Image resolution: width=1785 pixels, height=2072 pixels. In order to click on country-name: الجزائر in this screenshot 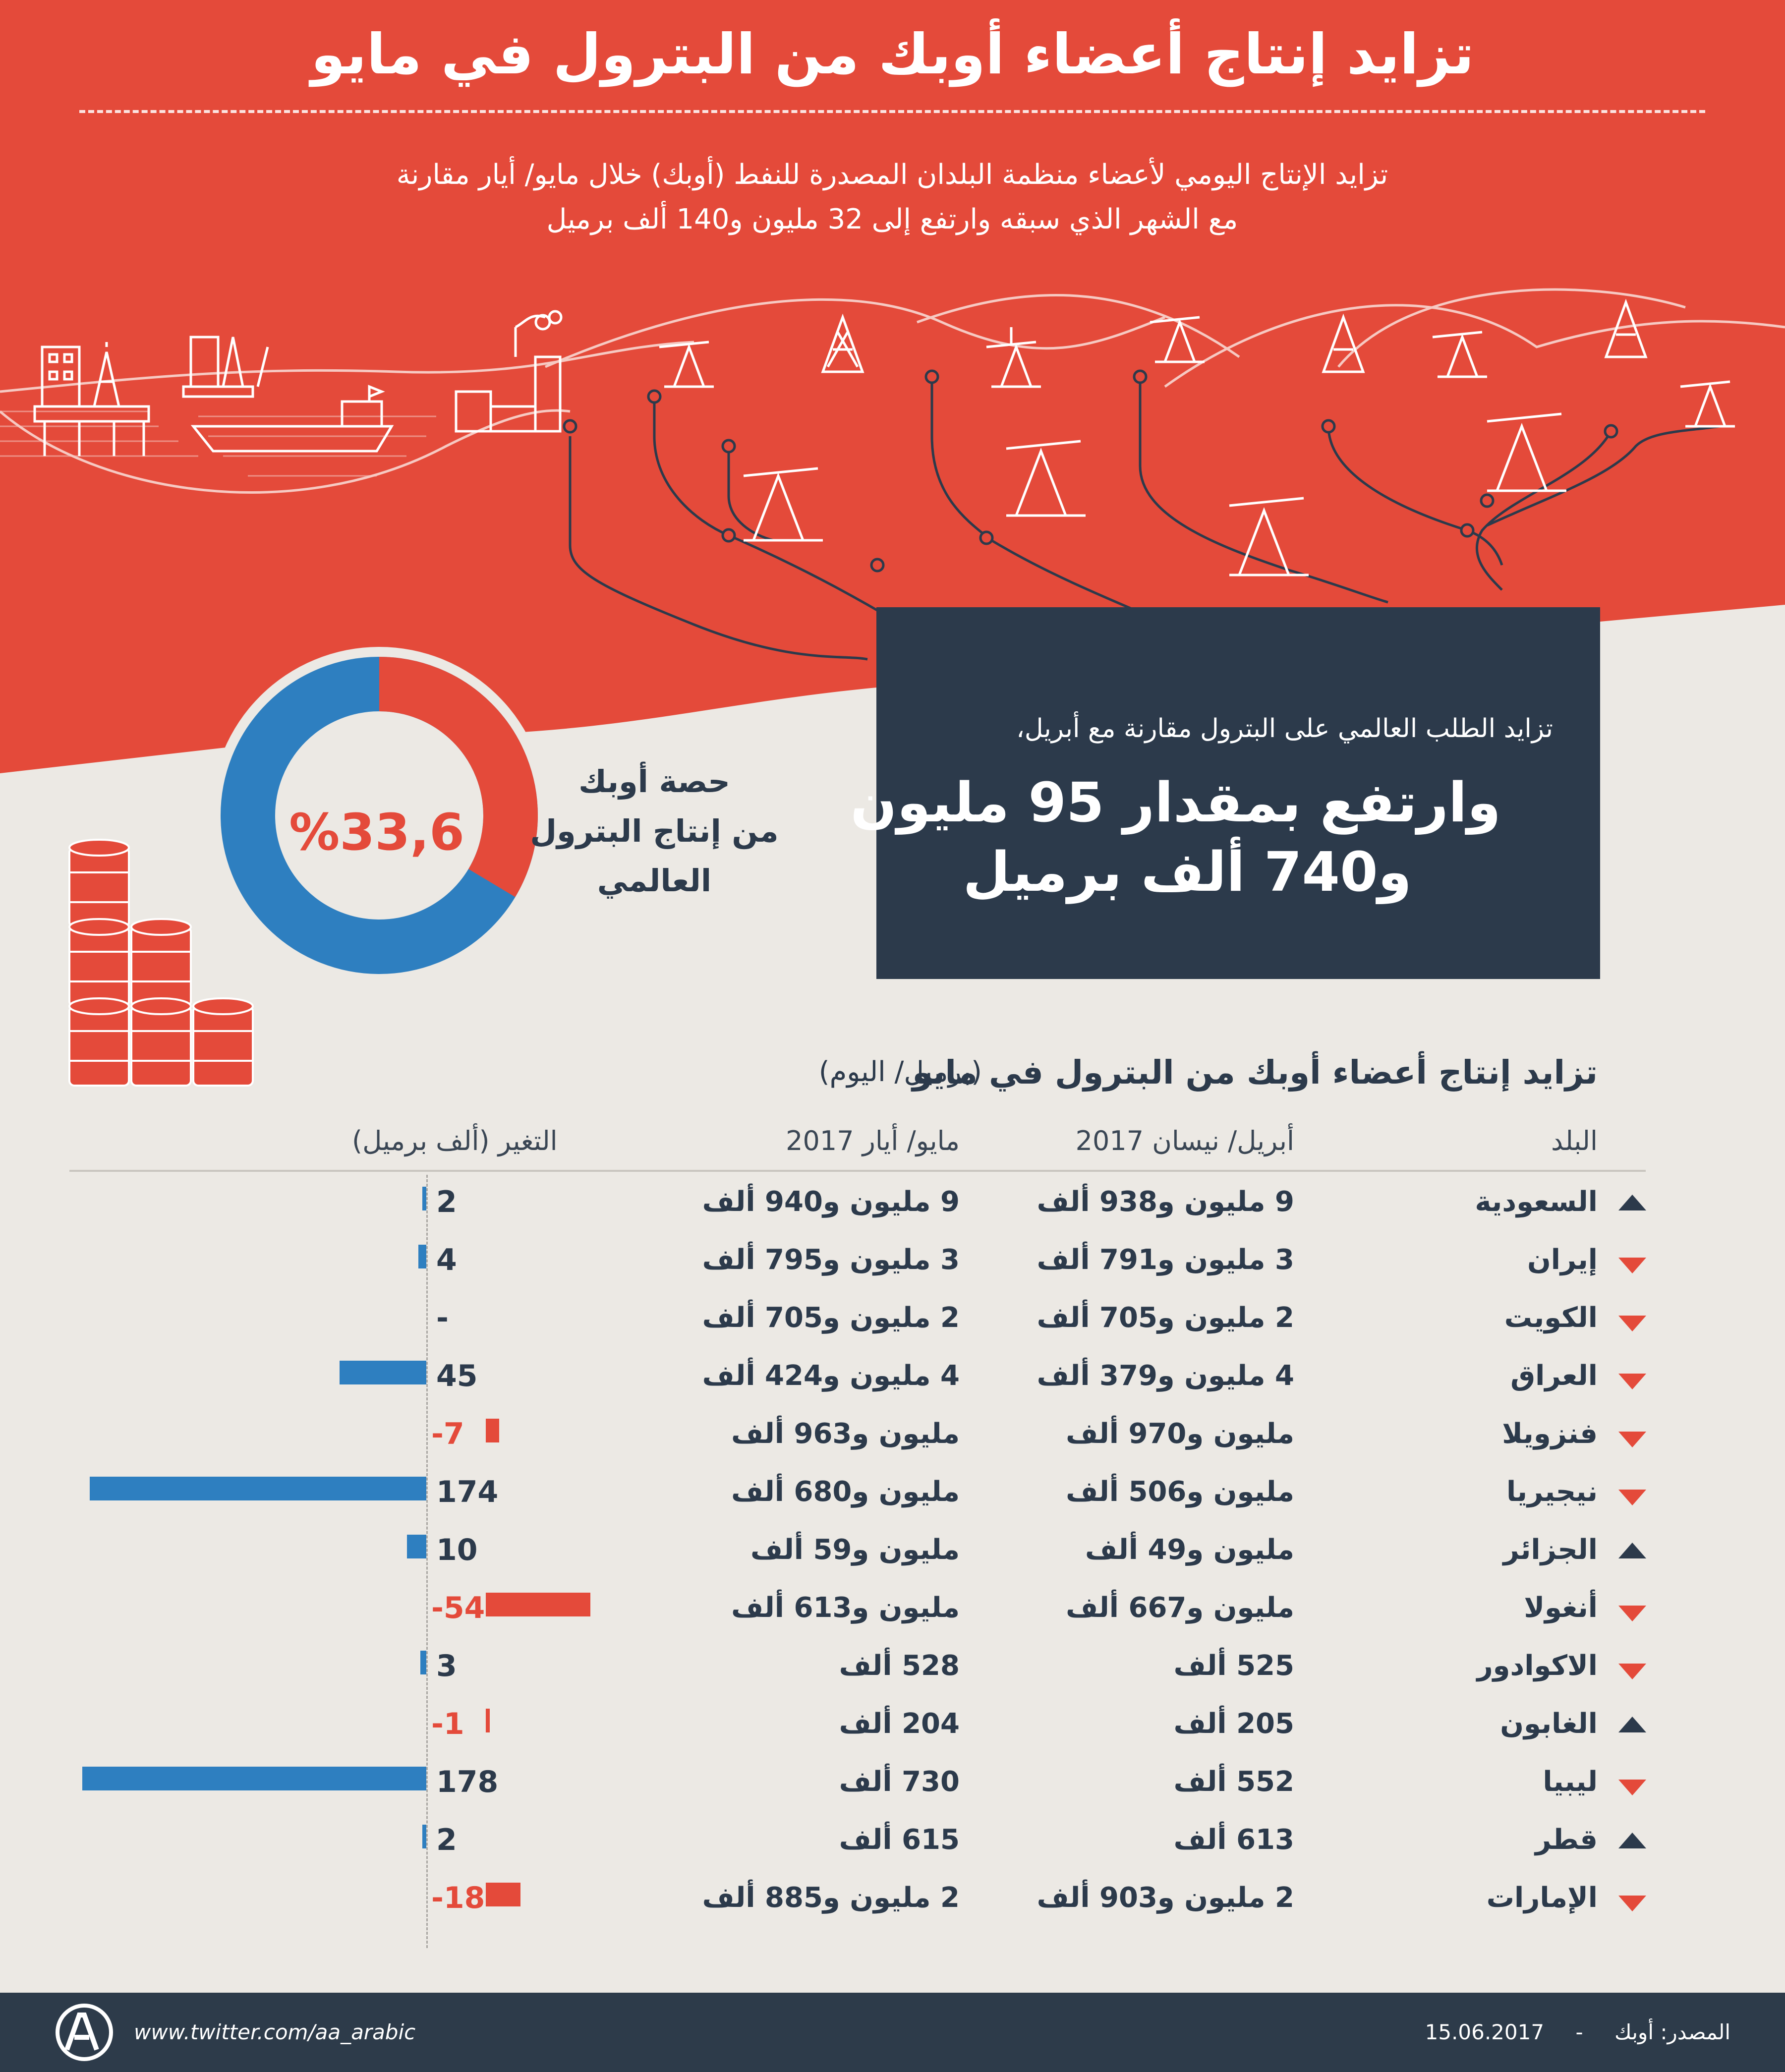, I will do `click(1550, 1550)`.